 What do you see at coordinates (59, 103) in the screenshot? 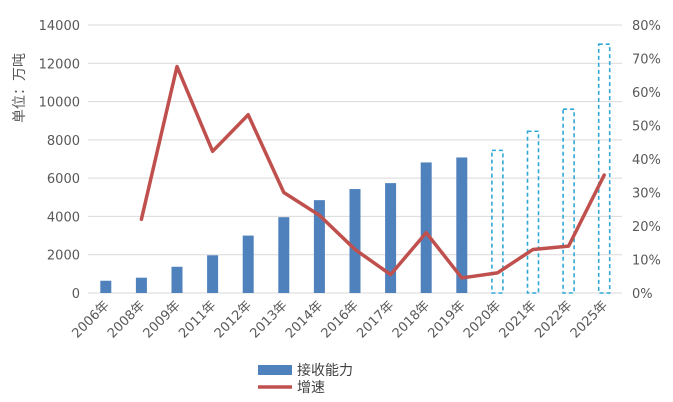
I see `y-tick-label: 10000` at bounding box center [59, 103].